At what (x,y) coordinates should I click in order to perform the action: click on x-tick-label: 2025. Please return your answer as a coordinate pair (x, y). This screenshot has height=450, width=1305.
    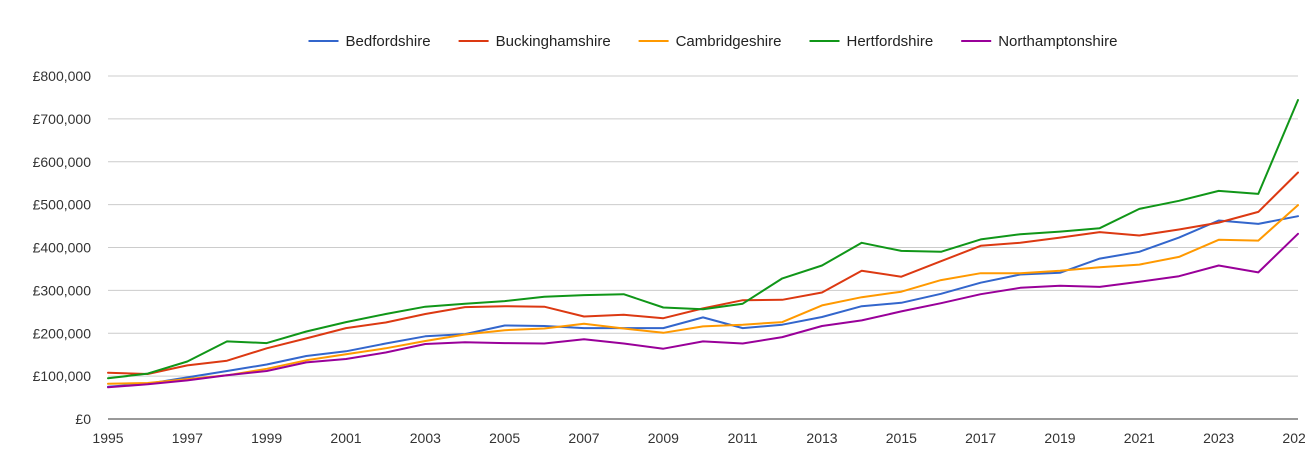
    Looking at the image, I should click on (1293, 438).